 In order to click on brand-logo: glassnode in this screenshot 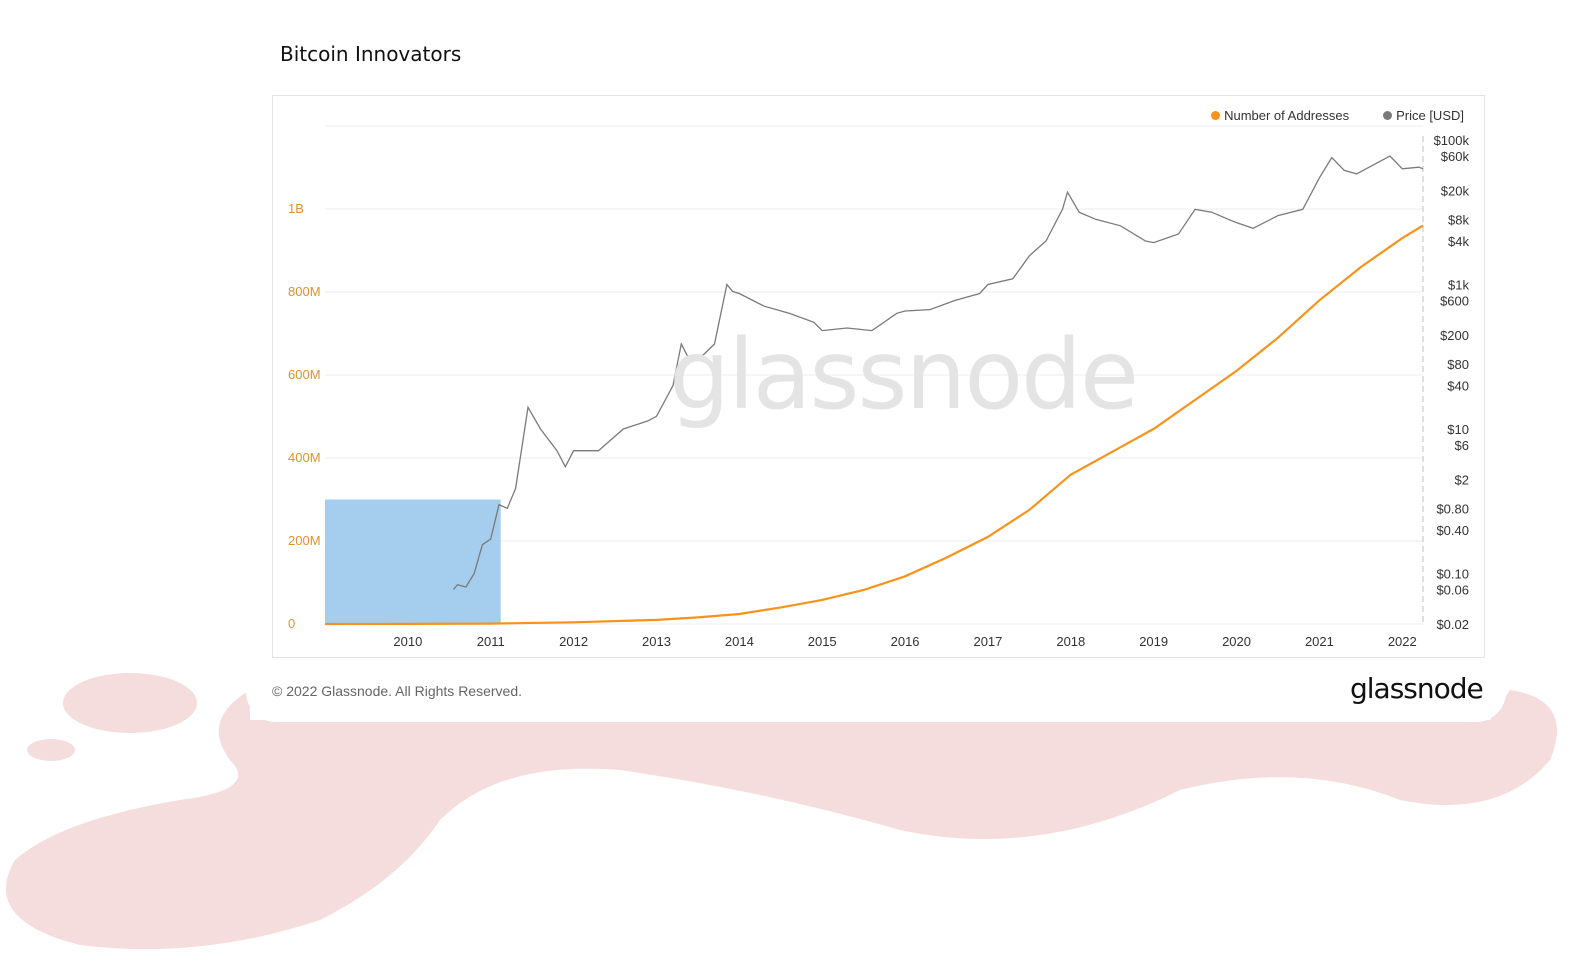, I will do `click(1417, 688)`.